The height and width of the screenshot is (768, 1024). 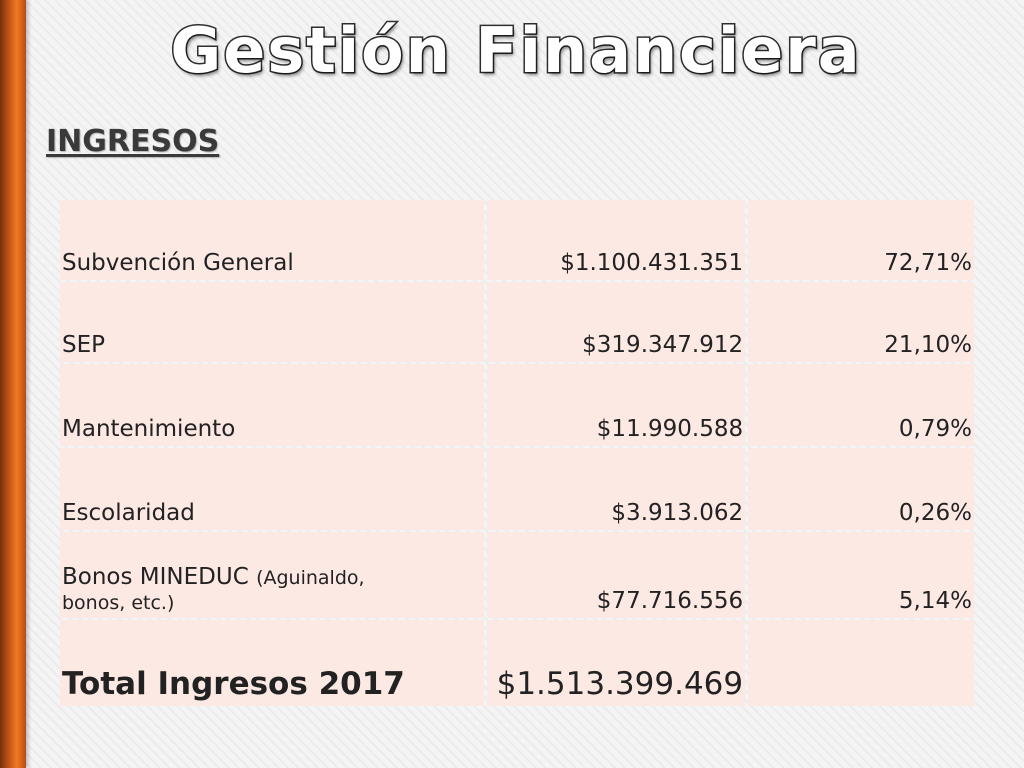 What do you see at coordinates (861, 240) in the screenshot?
I see `income-percent: 72,71%` at bounding box center [861, 240].